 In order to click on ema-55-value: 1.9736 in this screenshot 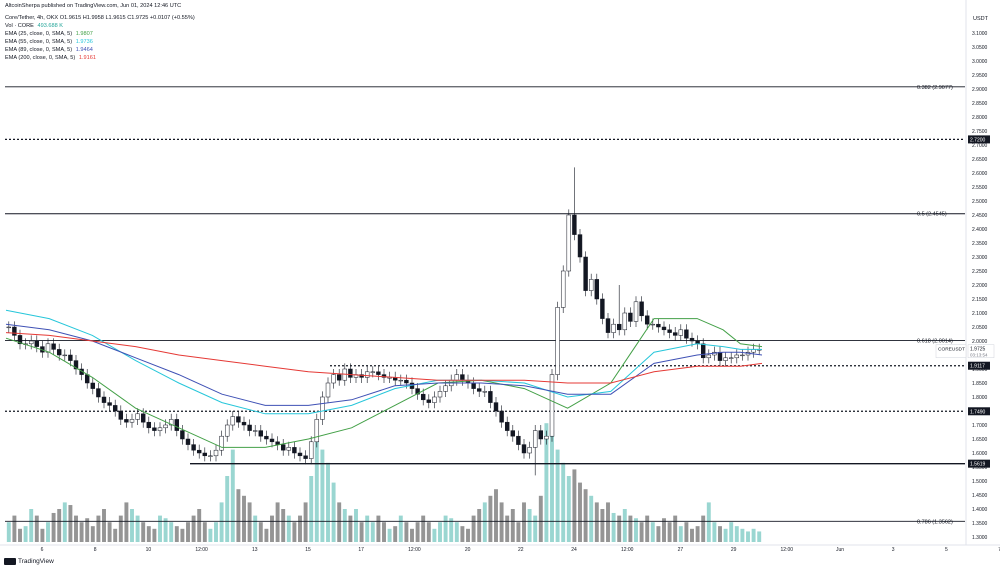, I will do `click(84, 42)`.